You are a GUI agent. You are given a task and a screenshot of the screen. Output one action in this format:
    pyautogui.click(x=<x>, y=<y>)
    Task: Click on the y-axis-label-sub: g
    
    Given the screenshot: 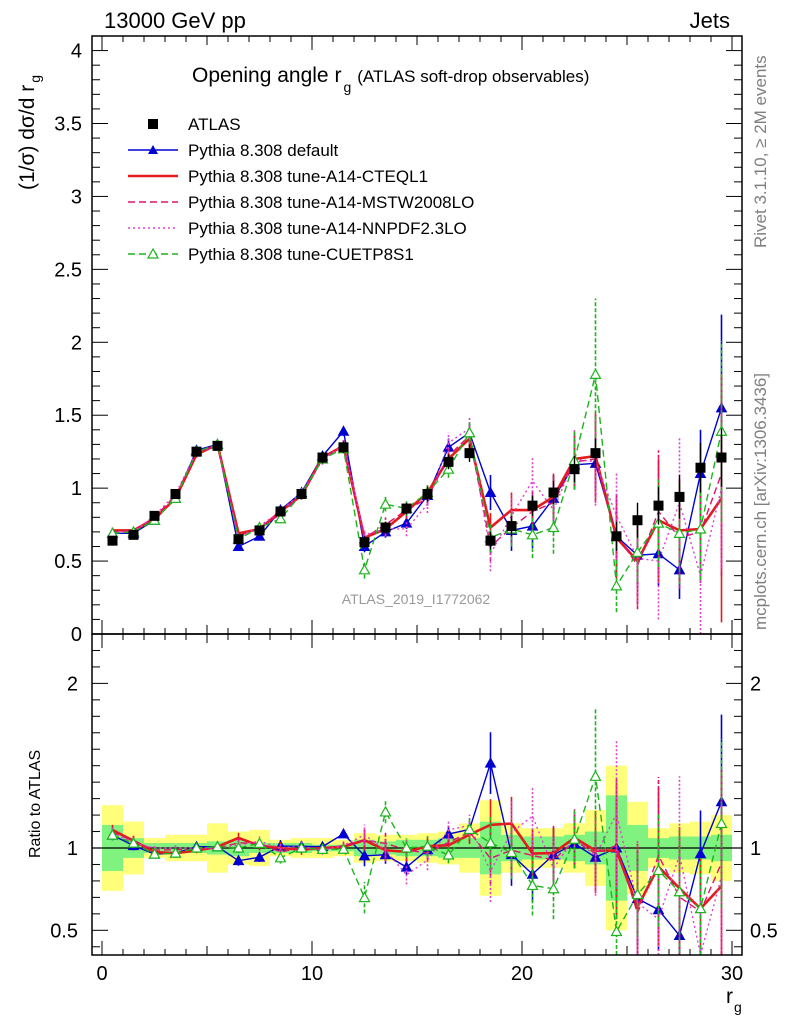 What is the action you would take?
    pyautogui.click(x=35, y=79)
    